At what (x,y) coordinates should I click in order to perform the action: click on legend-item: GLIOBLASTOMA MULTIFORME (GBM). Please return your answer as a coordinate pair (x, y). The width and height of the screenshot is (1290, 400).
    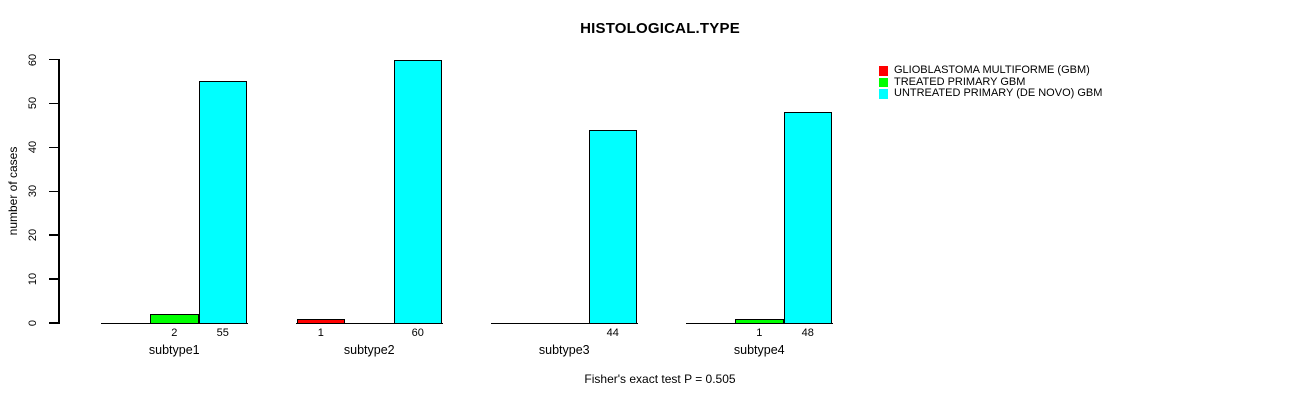
    Looking at the image, I should click on (990, 70).